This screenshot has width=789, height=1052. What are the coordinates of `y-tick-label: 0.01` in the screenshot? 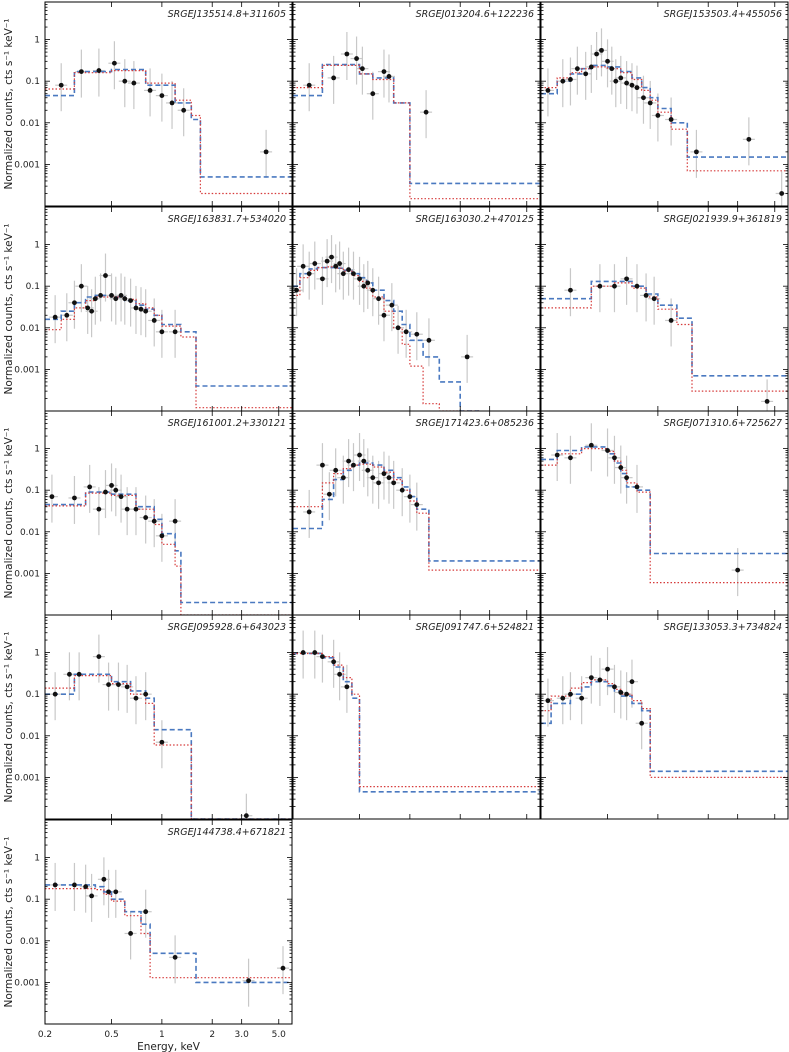 It's located at (30, 329).